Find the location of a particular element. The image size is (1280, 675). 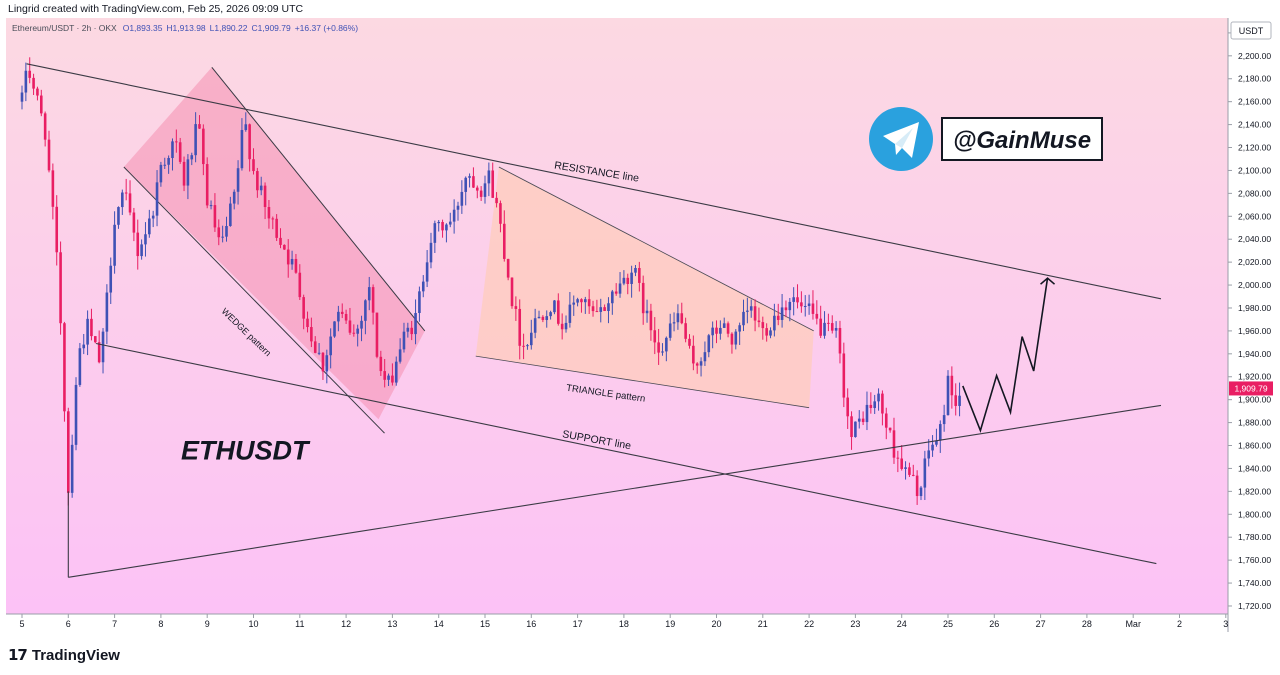

tradingview-logo: 17 TradingView is located at coordinates (64, 655).